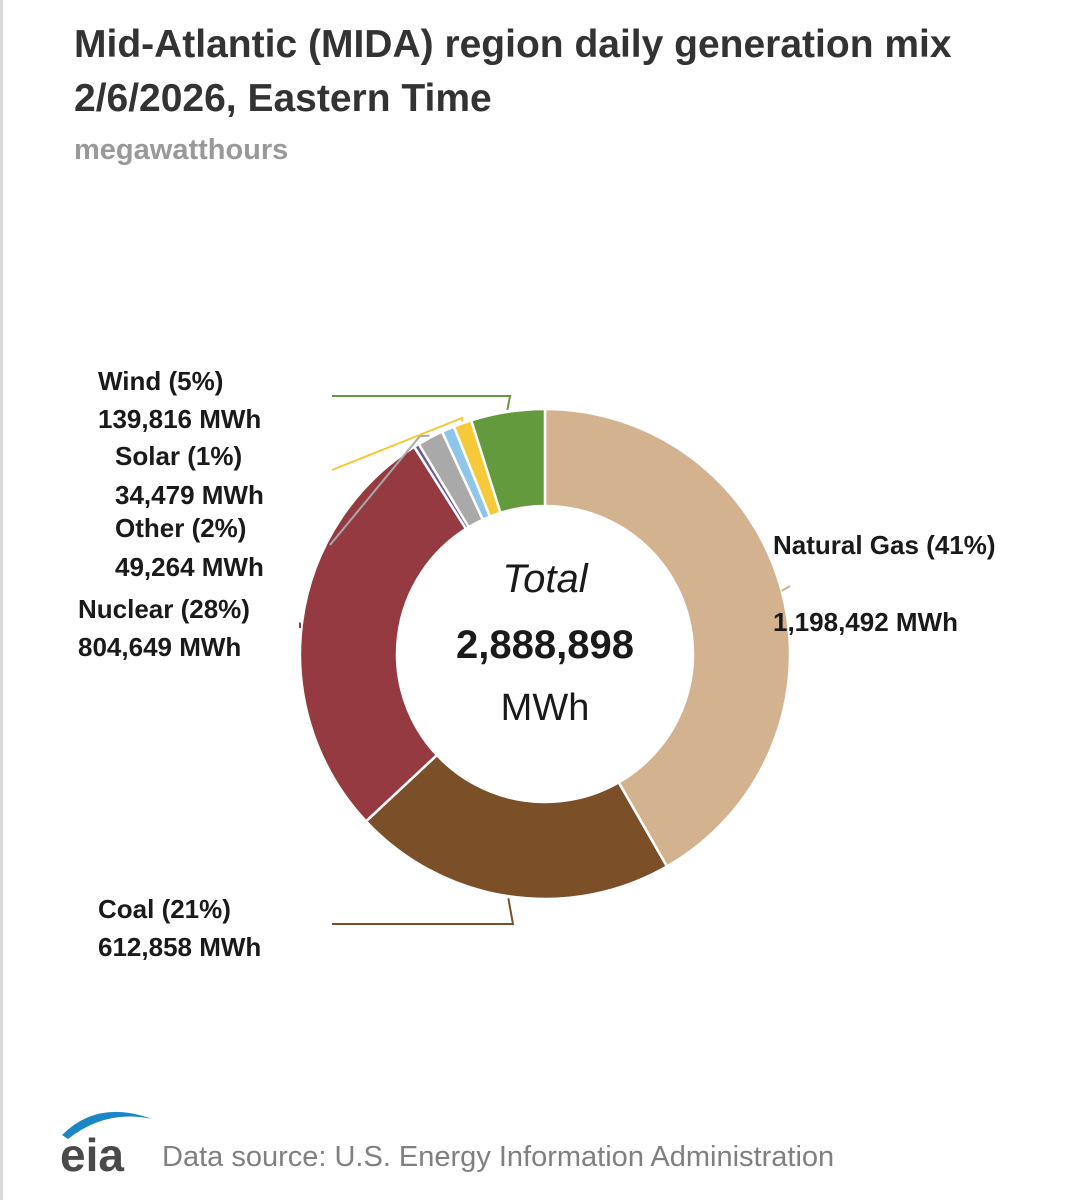  I want to click on center-total-unit: MWh, so click(545, 708).